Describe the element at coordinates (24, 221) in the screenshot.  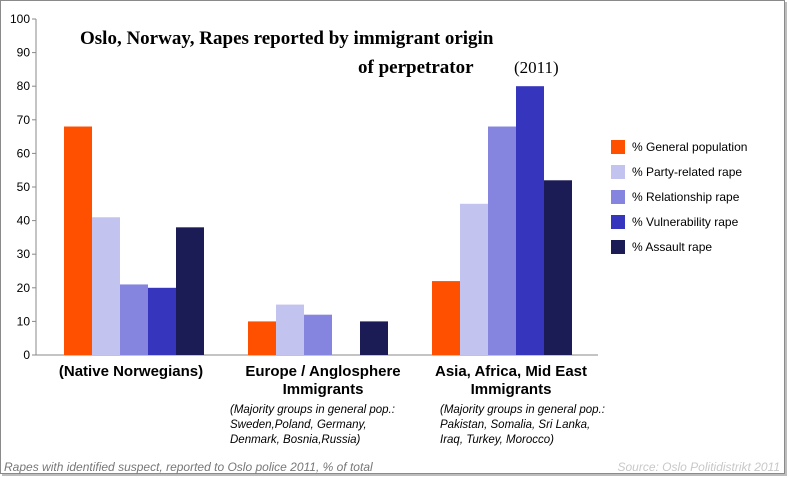
I see `y-tick-label: 40` at that location.